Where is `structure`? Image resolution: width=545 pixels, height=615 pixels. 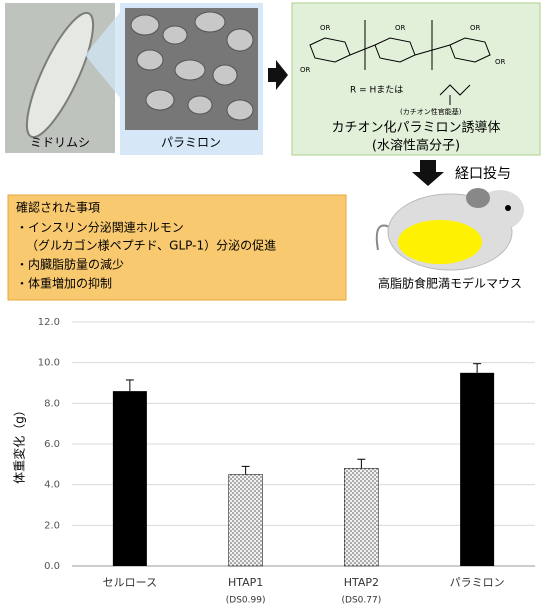
structure is located at coordinates (400, 62).